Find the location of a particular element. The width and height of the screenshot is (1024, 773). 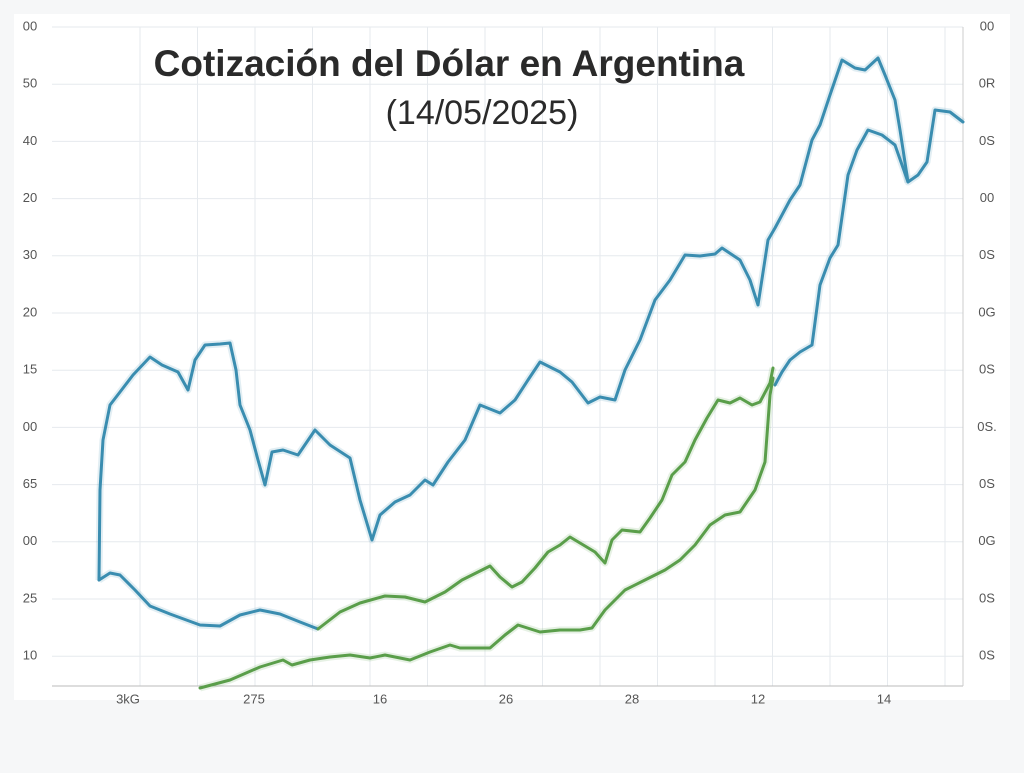

x-tick-label: 3kG is located at coordinates (128, 698).